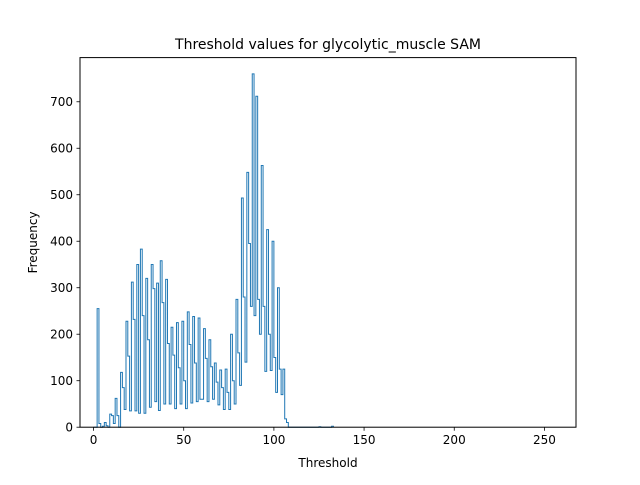  Describe the element at coordinates (183, 440) in the screenshot. I see `x-tick-label: 50` at that location.